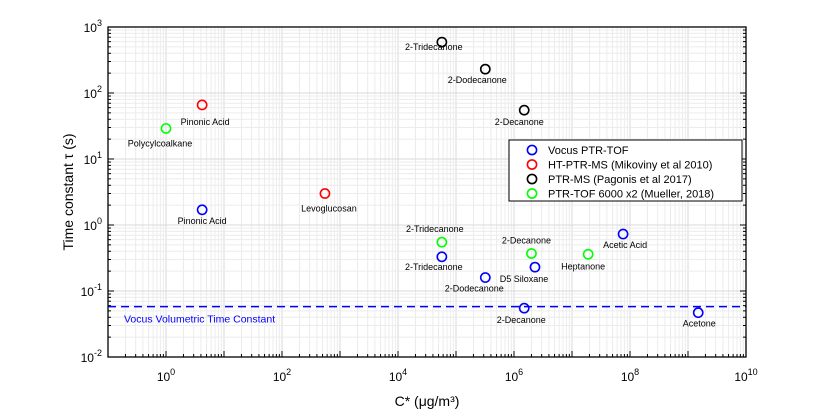 The height and width of the screenshot is (417, 825). I want to click on legend-entry: PTR-TOF 6000 x2 (Mueller, 2018), so click(631, 195).